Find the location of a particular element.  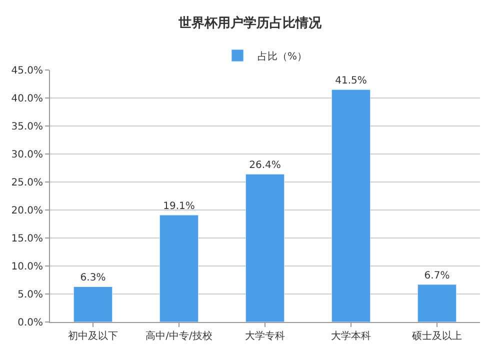

data-label: 6.7% is located at coordinates (437, 276).